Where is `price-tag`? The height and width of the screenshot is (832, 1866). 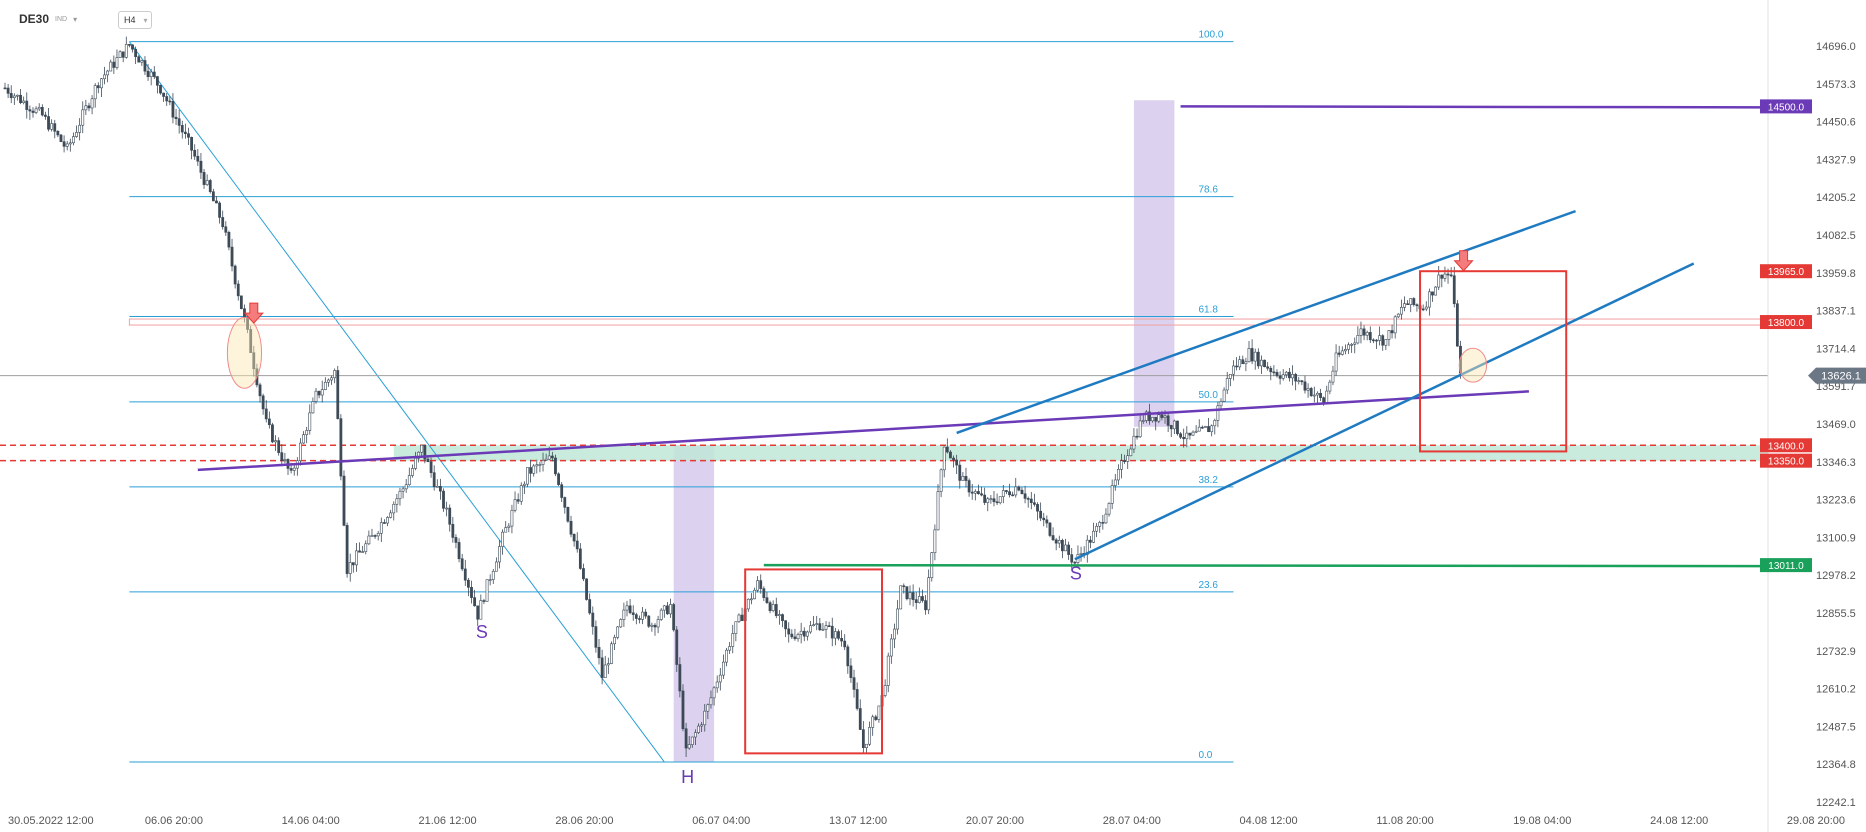 price-tag is located at coordinates (1786, 322).